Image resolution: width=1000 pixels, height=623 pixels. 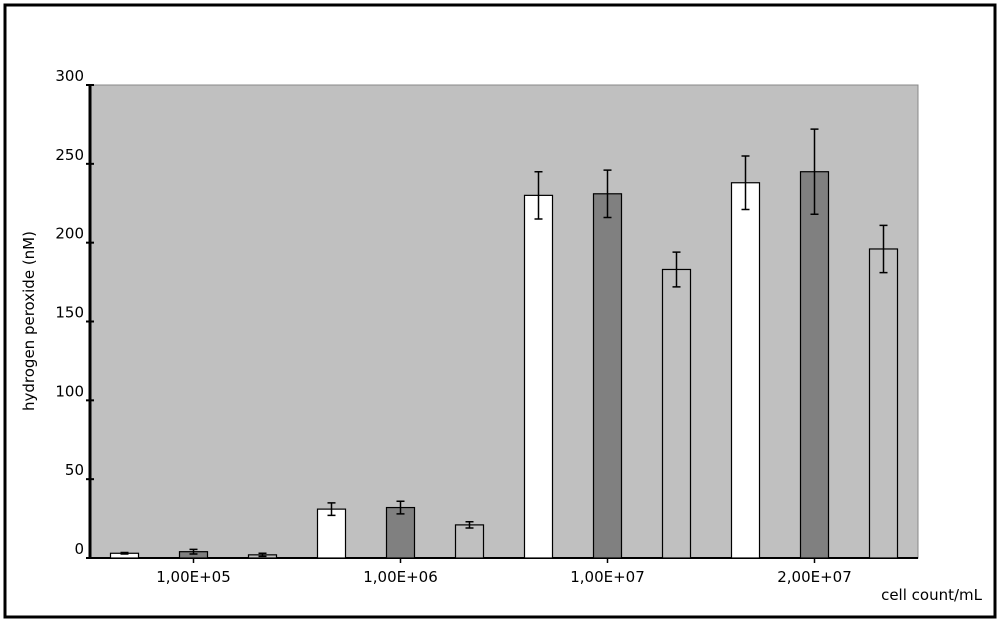 I want to click on y-tick-label: 250, so click(x=69, y=155).